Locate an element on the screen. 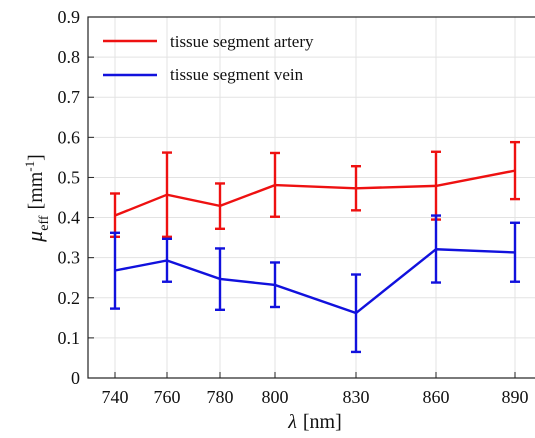  y-axis-symbol: μ is located at coordinates (34, 237).